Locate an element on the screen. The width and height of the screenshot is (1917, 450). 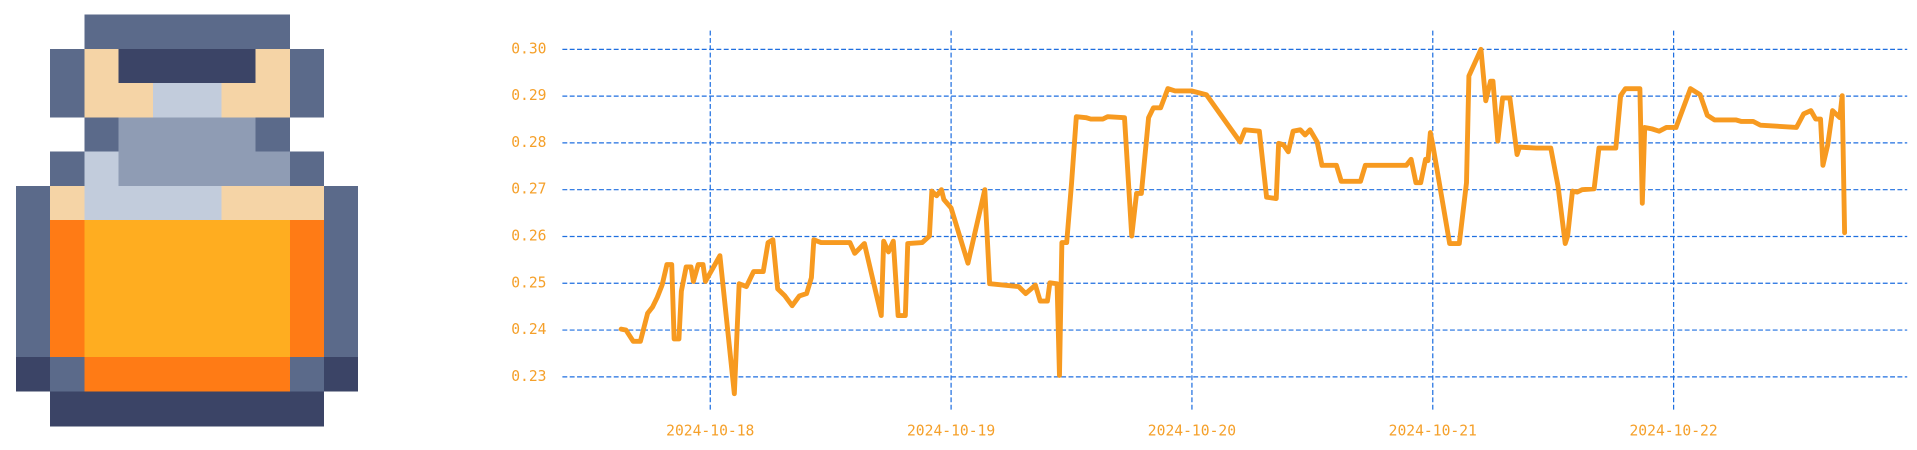
y-tick-label: 0.24 is located at coordinates (528, 329).